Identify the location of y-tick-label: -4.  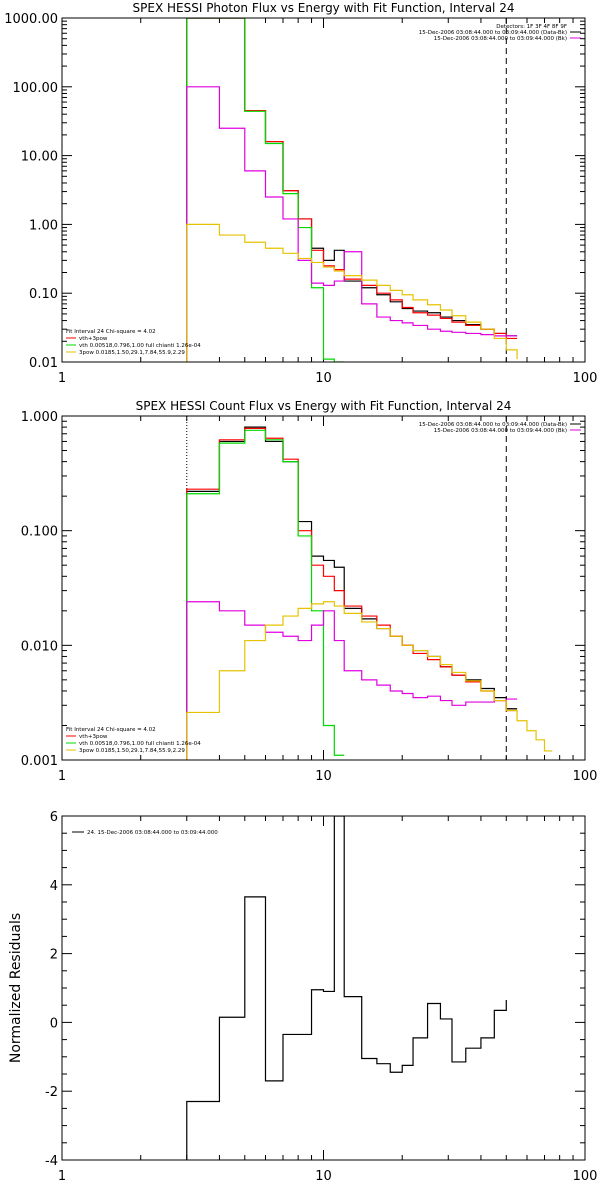
(51, 1161).